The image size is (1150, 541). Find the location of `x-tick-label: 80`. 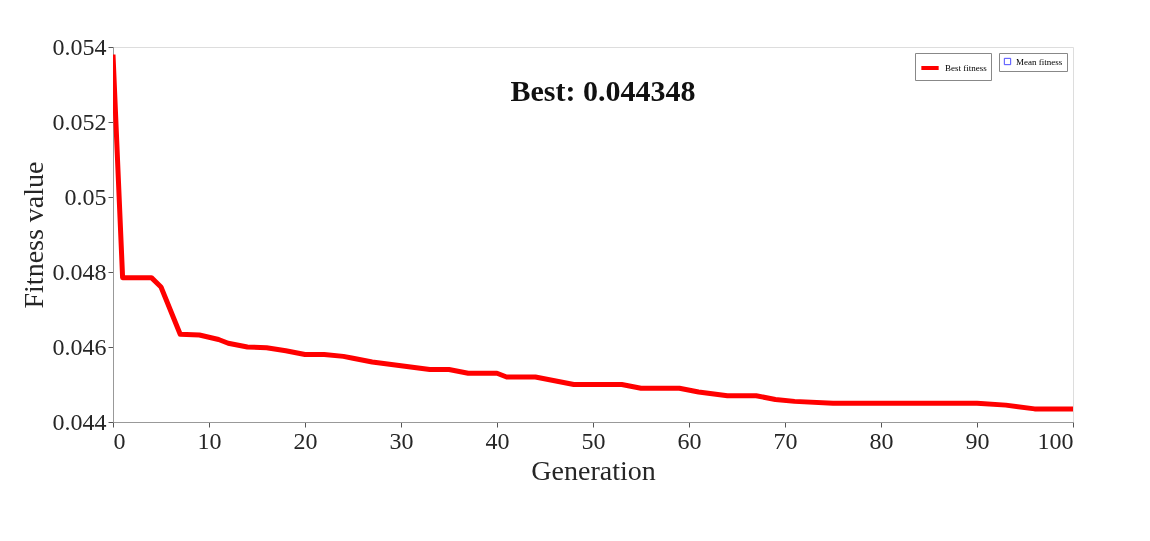

x-tick-label: 80 is located at coordinates (881, 440).